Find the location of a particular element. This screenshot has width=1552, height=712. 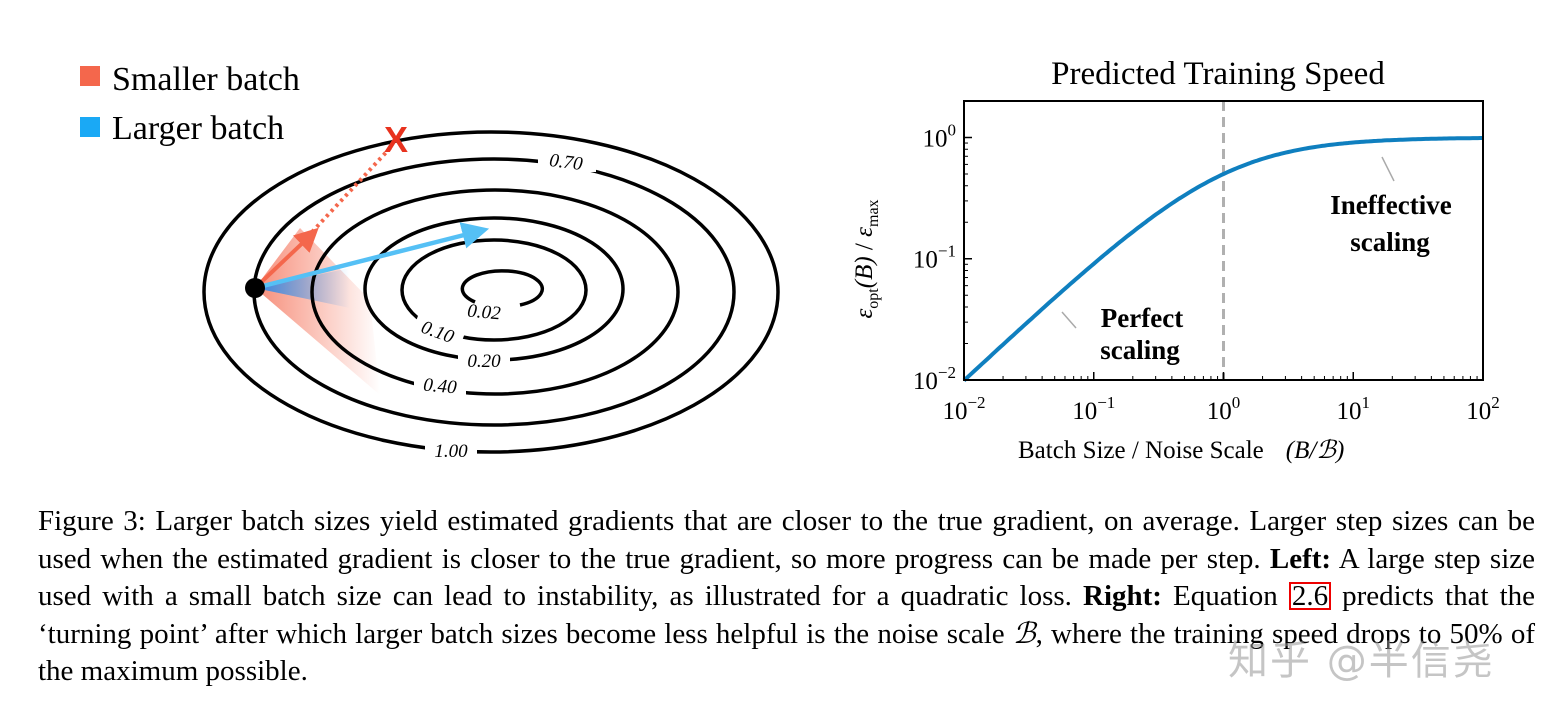

left-legend: Smaller batch Larger batch is located at coordinates (190, 104).